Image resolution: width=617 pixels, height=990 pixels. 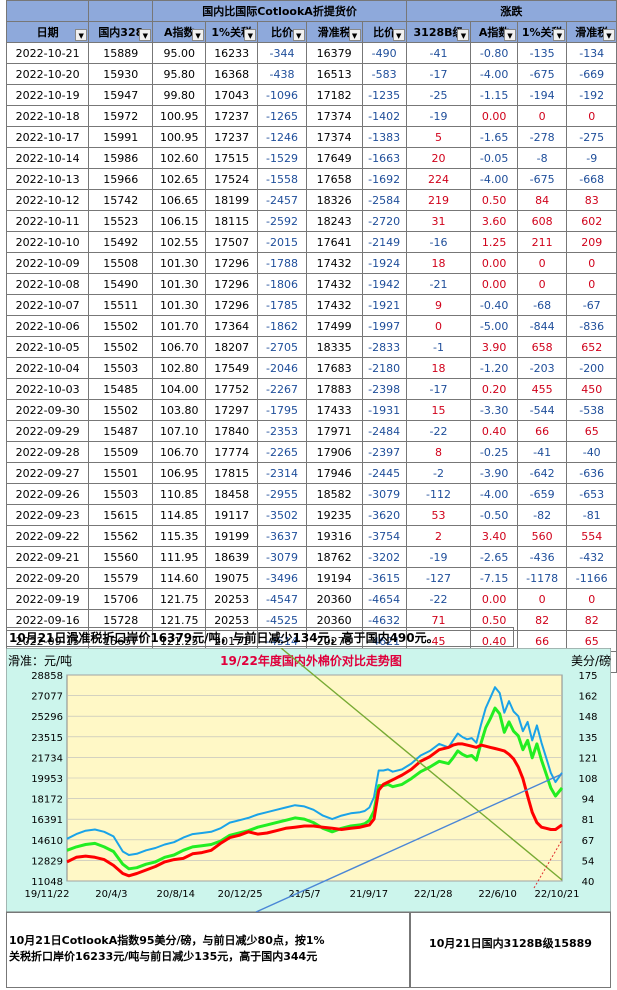 I want to click on table-cell: -3079, so click(x=384, y=494).